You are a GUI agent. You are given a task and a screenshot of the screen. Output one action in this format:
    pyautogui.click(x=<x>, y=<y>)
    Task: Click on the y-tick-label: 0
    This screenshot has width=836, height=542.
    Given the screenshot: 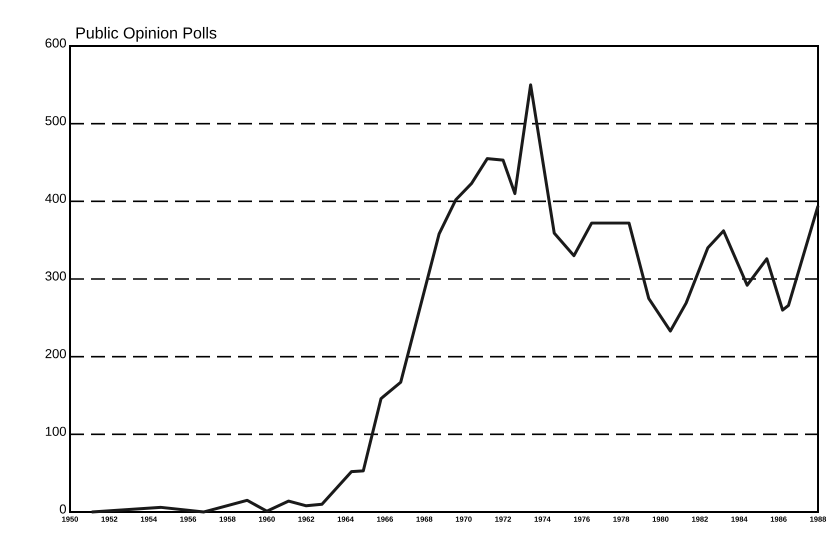 What is the action you would take?
    pyautogui.click(x=63, y=509)
    